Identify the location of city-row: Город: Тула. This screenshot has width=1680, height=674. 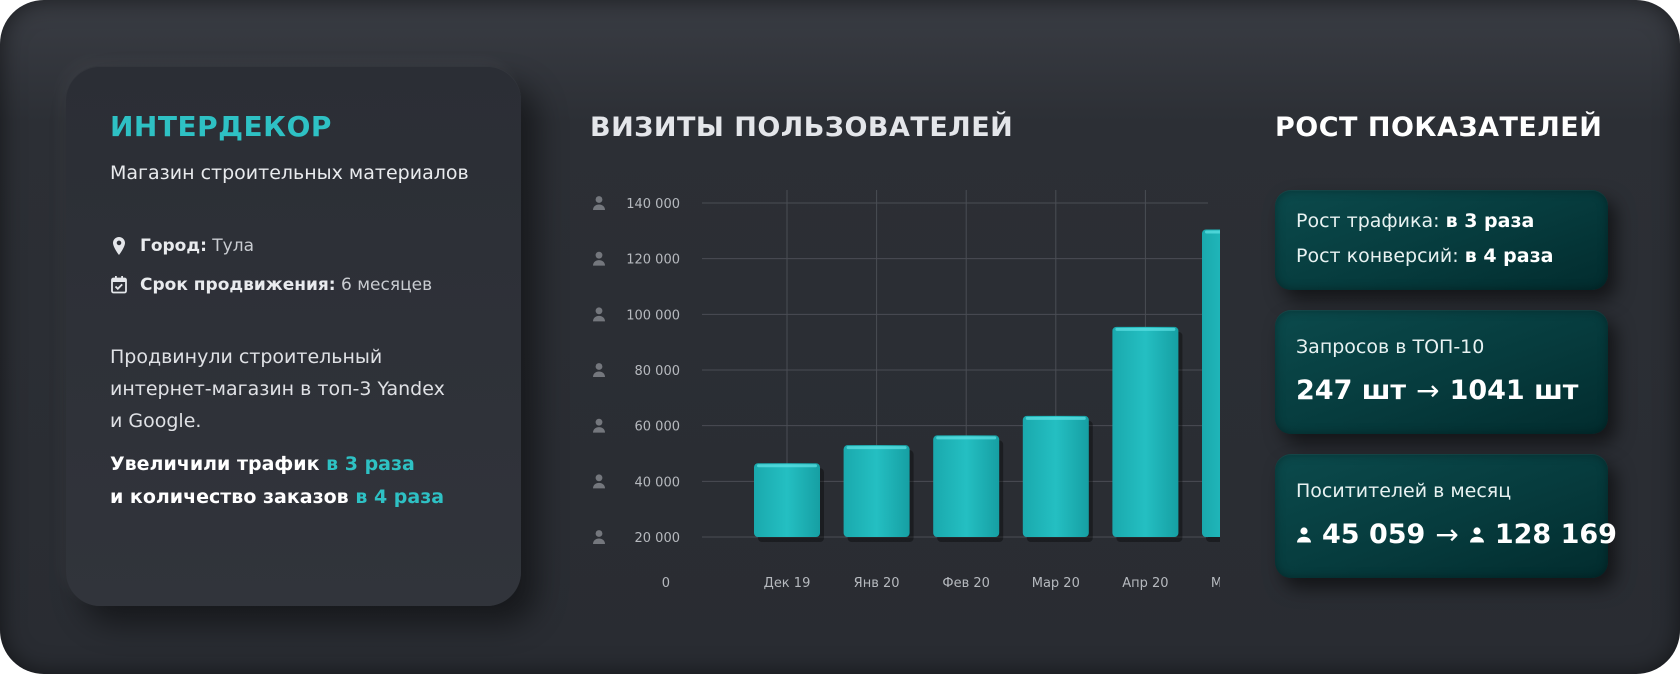
(182, 246).